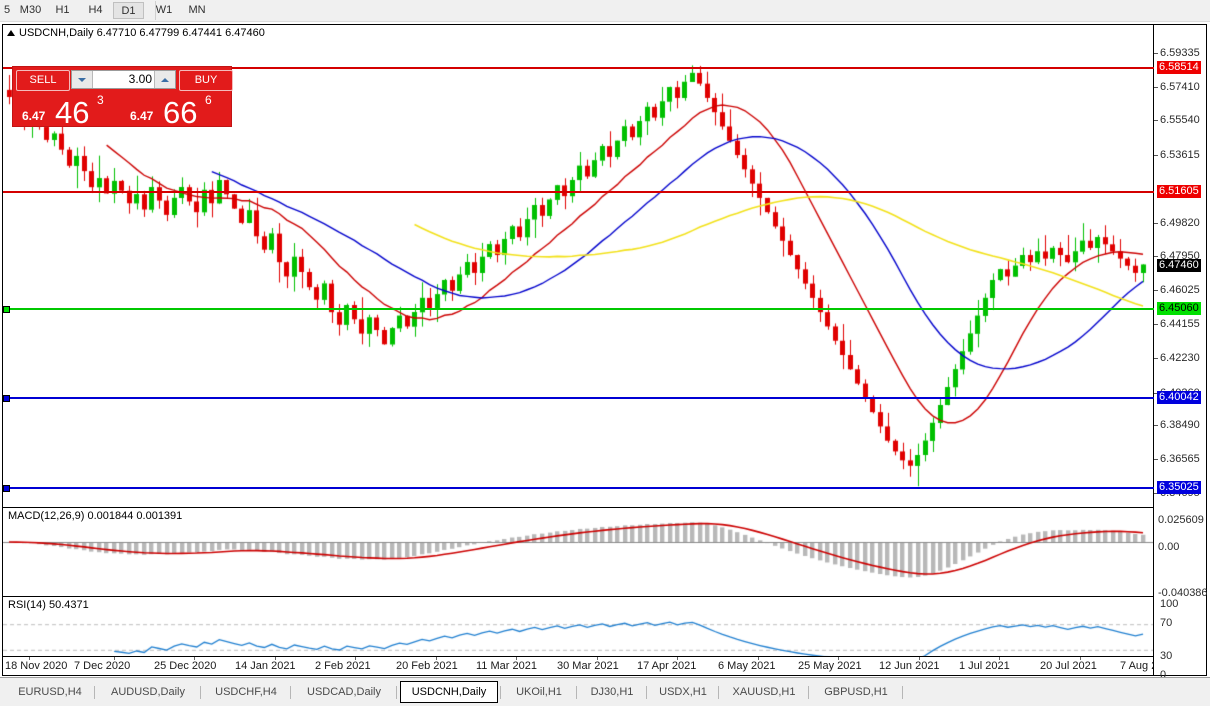 The height and width of the screenshot is (706, 1210). Describe the element at coordinates (206, 80) in the screenshot. I see `buy-button: BUY` at that location.